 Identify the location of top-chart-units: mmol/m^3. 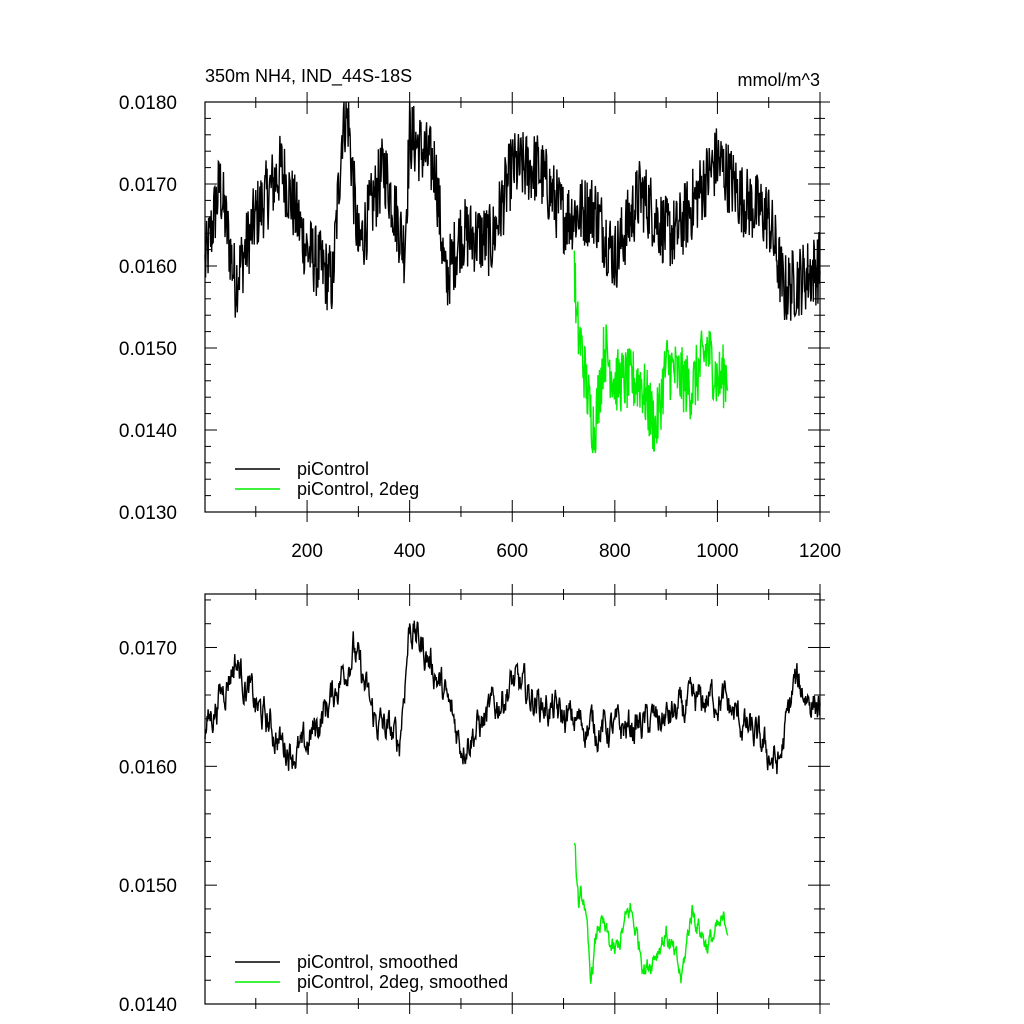
(779, 80).